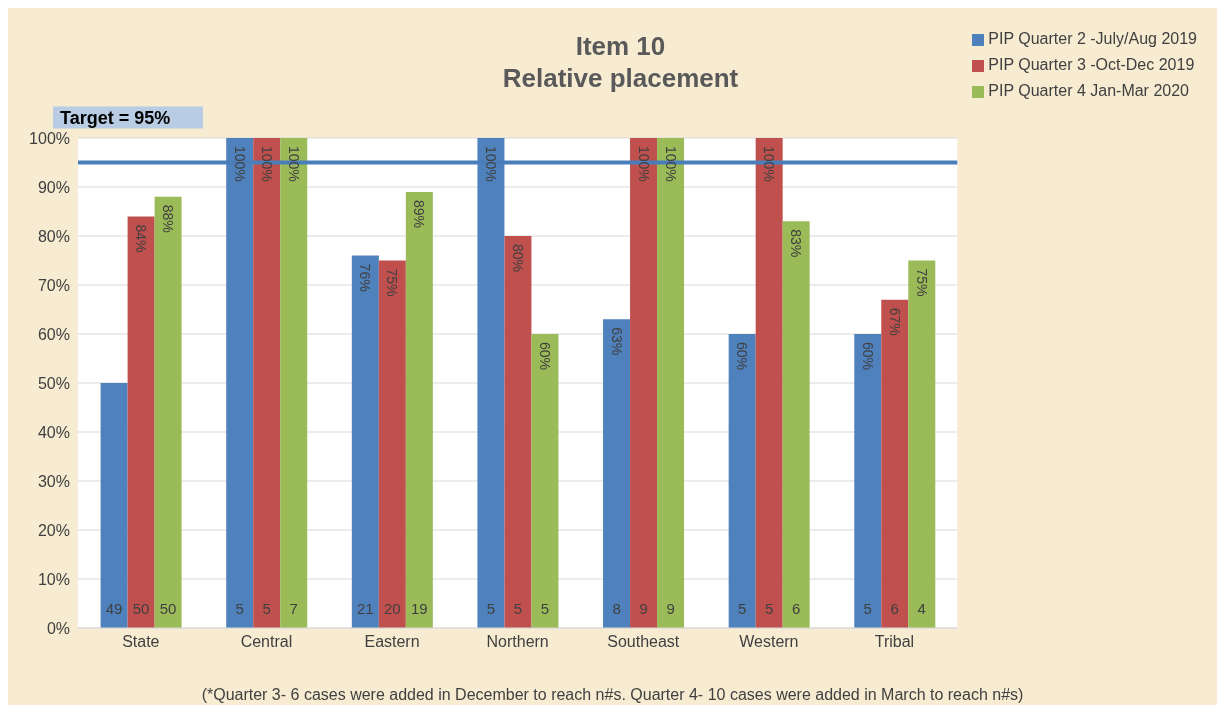  What do you see at coordinates (769, 642) in the screenshot?
I see `x-tick-label: Western` at bounding box center [769, 642].